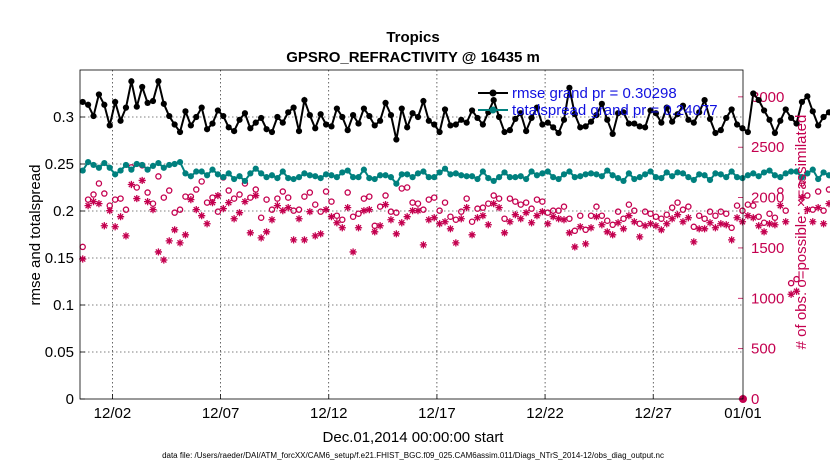 The image size is (830, 470). Describe the element at coordinates (59, 258) in the screenshot. I see `y-tick-label-left: 0.15` at that location.